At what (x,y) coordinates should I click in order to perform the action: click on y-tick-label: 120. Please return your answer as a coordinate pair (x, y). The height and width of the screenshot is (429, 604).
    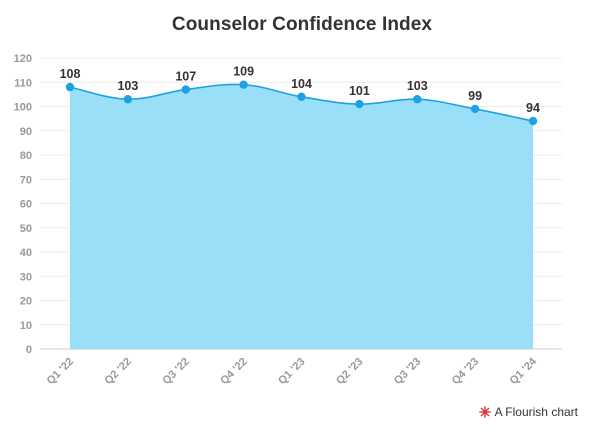
    Looking at the image, I should click on (23, 59).